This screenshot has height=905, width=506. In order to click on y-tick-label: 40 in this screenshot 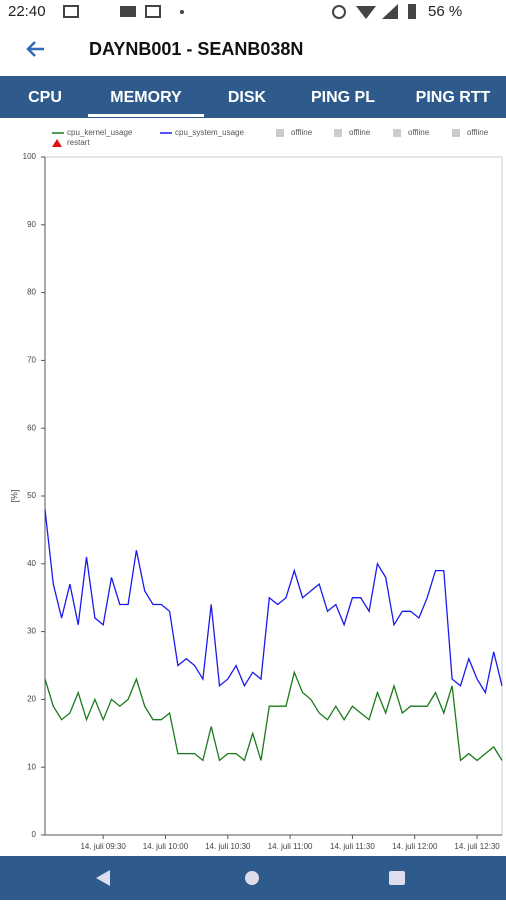, I will do `click(31, 563)`.